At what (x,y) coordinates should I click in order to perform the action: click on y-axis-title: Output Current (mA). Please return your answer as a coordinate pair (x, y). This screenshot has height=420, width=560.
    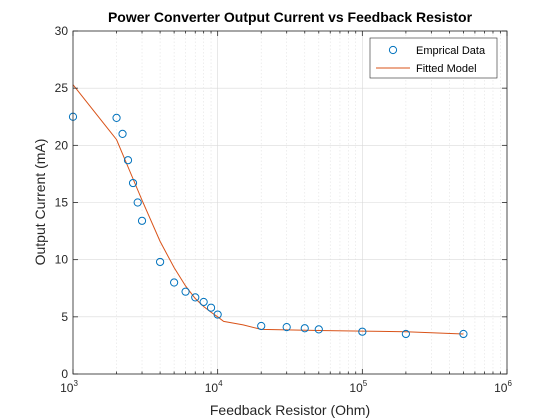
    Looking at the image, I should click on (40, 202).